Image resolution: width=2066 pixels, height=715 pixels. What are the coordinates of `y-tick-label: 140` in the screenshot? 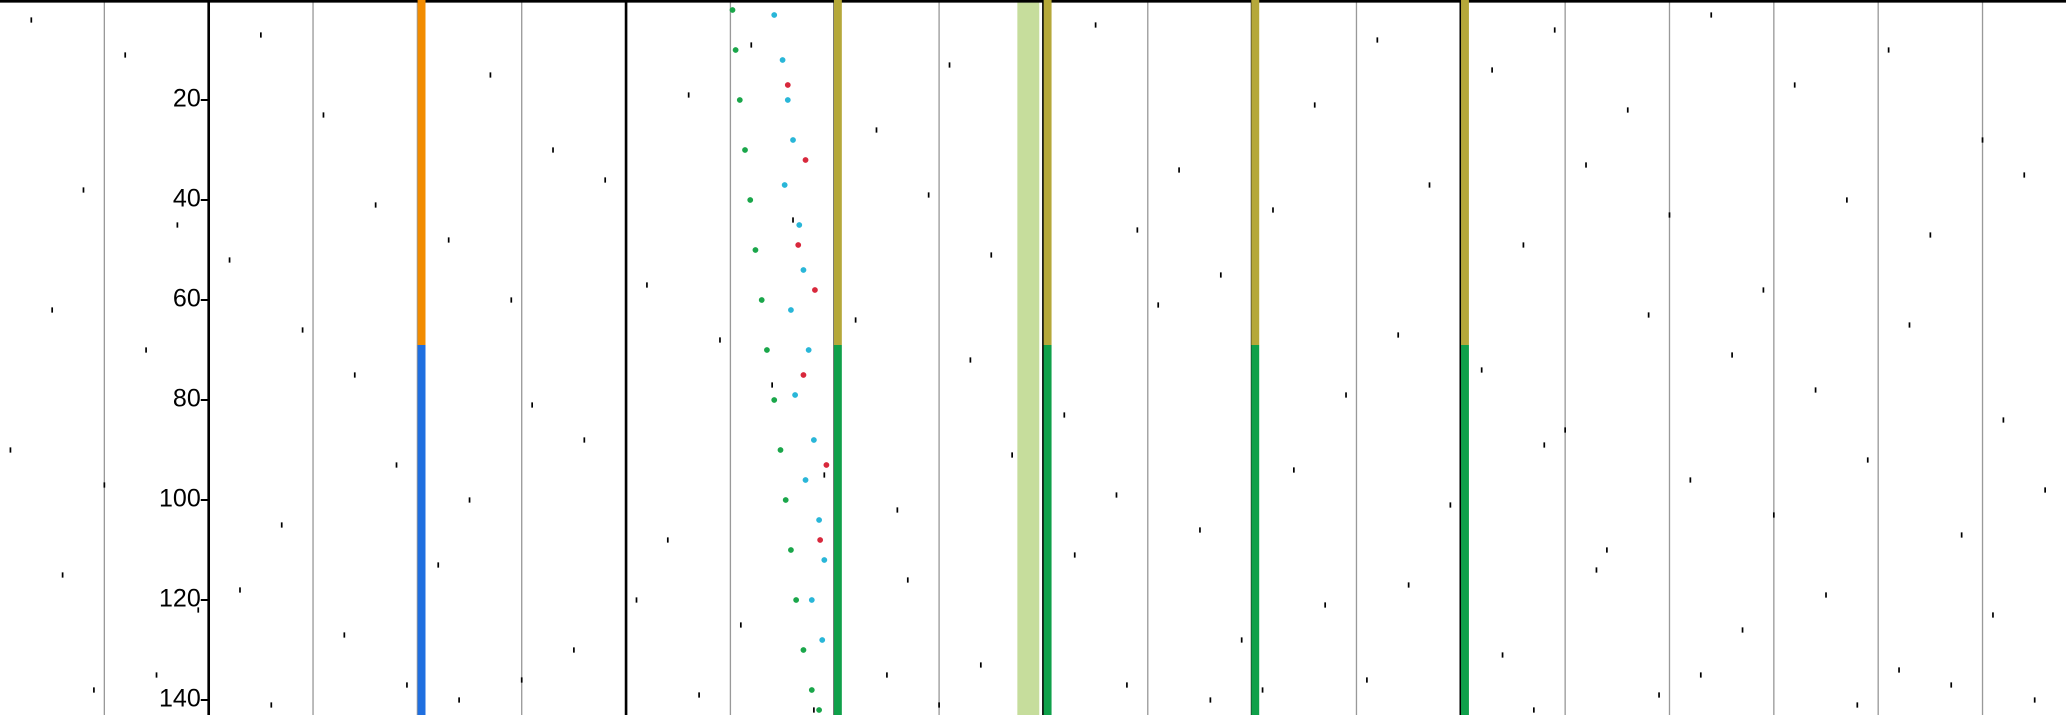 It's located at (180, 699).